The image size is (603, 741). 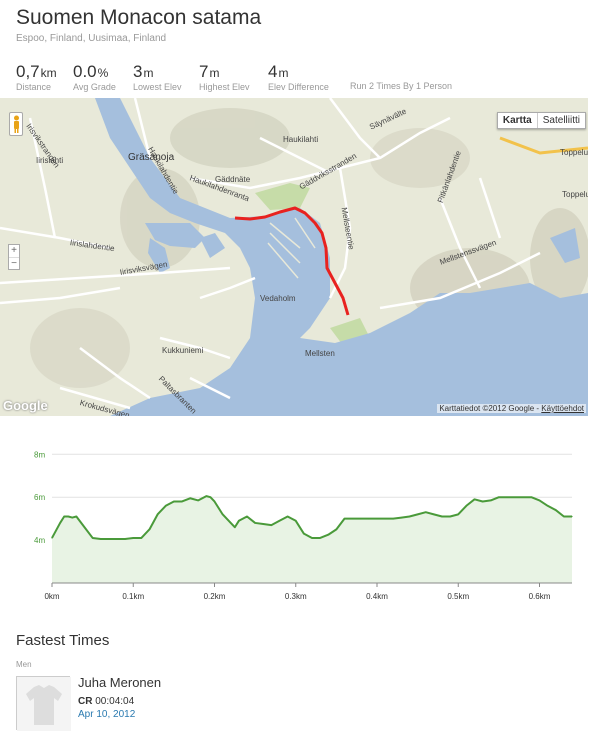 I want to click on jersey-icon, so click(x=44, y=704).